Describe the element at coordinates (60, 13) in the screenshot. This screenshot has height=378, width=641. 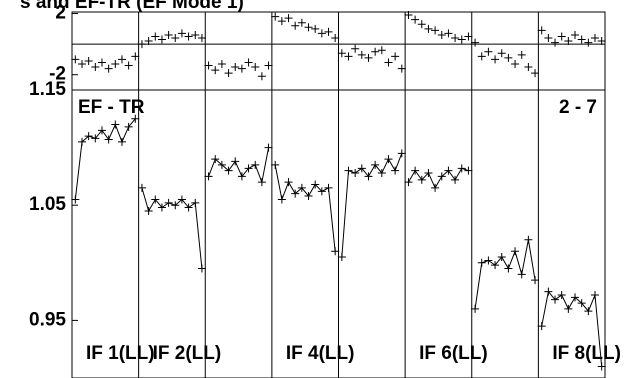
I see `y-tick-label: 2` at that location.